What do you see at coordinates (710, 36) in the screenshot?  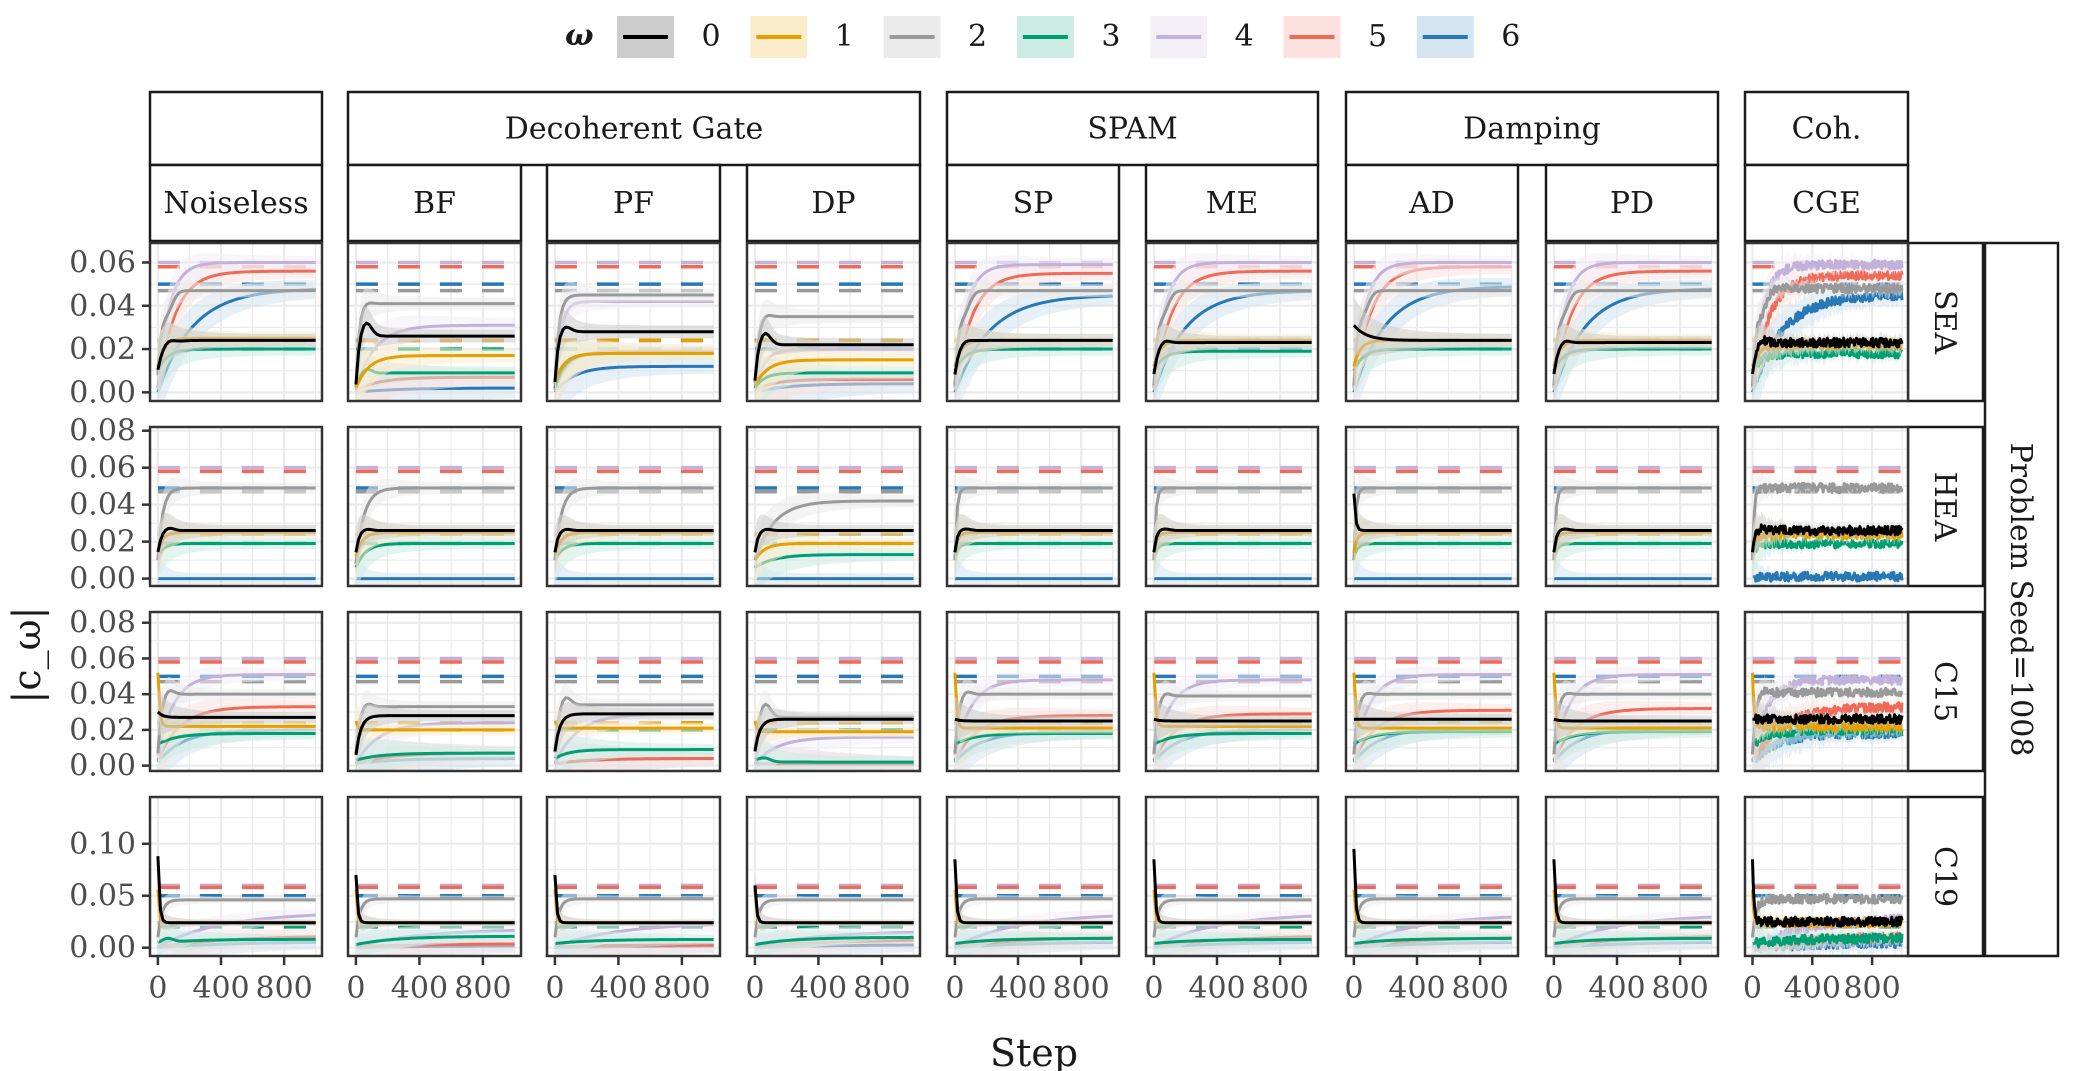 I see `legend-label: 0` at bounding box center [710, 36].